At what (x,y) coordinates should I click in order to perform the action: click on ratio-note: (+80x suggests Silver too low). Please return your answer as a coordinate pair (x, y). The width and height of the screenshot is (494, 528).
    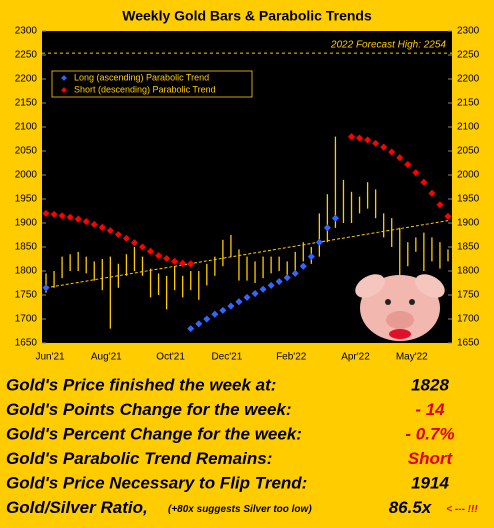
    Looking at the image, I should click on (240, 509).